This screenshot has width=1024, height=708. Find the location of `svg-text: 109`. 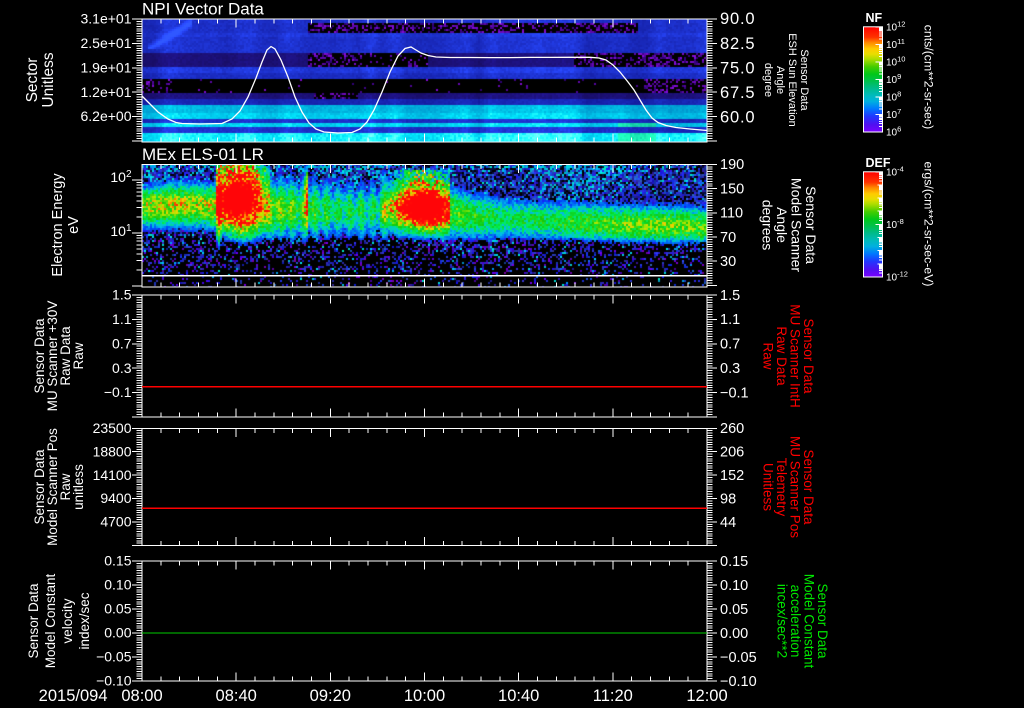

svg-text: 109 is located at coordinates (893, 79).